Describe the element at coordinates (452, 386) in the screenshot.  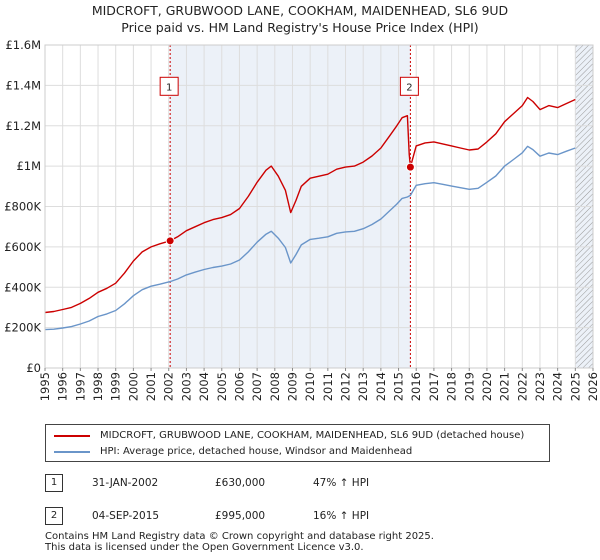
I see `x-tick-label: 2018` at that location.